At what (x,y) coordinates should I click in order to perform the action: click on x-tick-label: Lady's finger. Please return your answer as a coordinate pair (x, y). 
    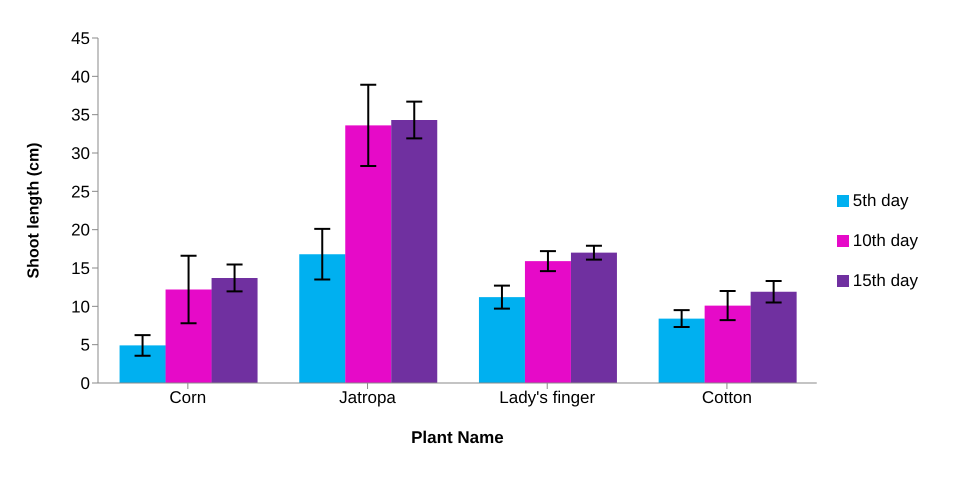
    Looking at the image, I should click on (547, 398).